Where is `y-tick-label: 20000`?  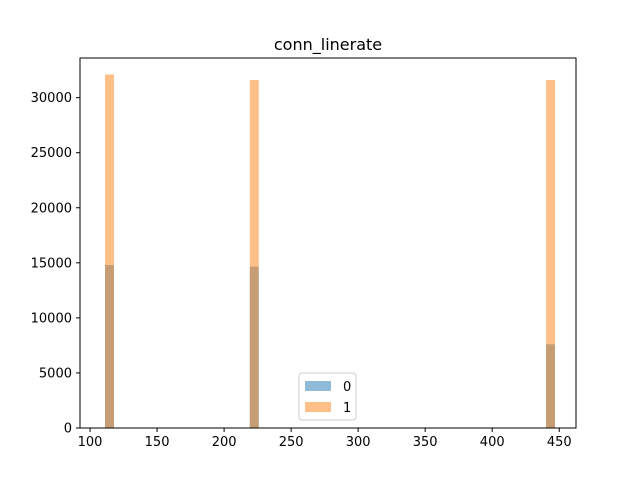 y-tick-label: 20000 is located at coordinates (51, 208).